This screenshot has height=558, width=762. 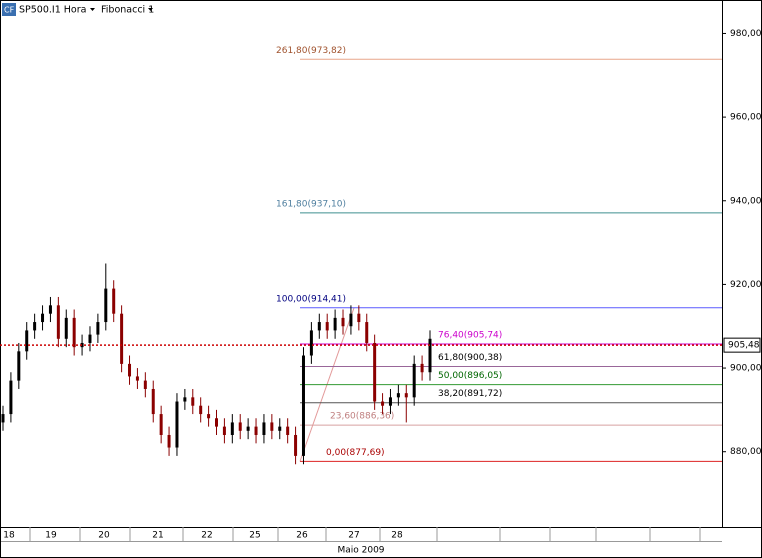 I want to click on date-label: 27, so click(x=353, y=536).